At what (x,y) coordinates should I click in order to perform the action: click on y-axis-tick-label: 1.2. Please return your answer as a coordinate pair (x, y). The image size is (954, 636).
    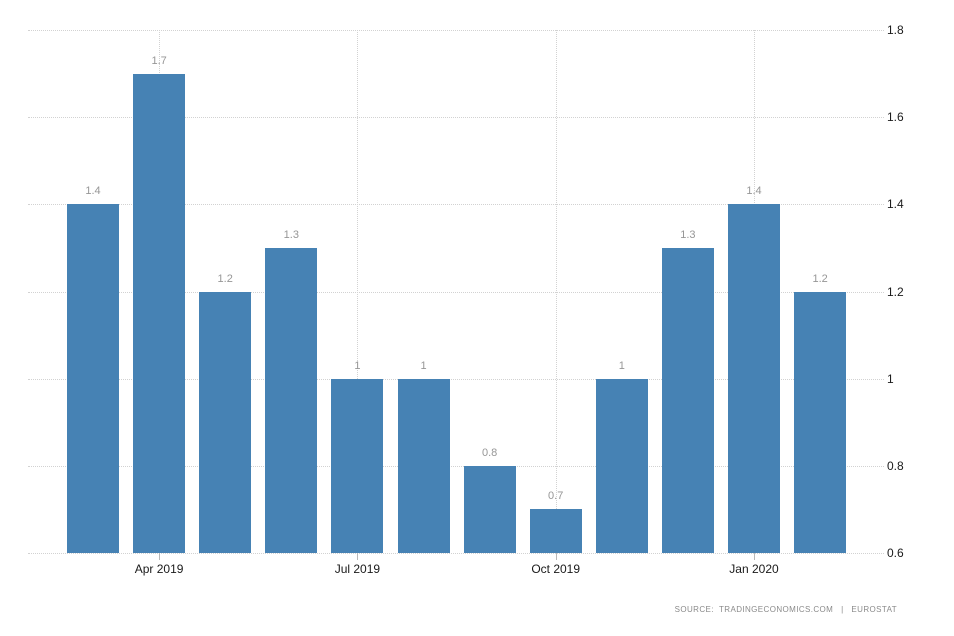
    Looking at the image, I should click on (895, 291).